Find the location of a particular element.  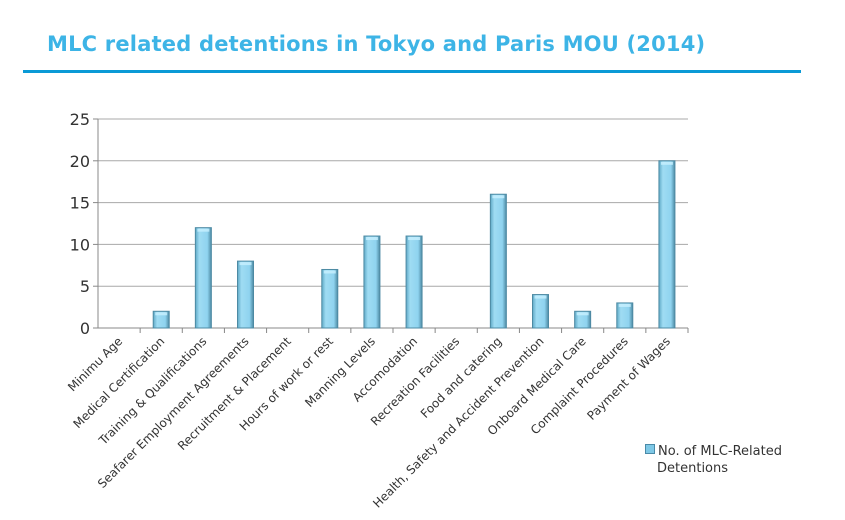

y-tick-label: 15 is located at coordinates (80, 203).